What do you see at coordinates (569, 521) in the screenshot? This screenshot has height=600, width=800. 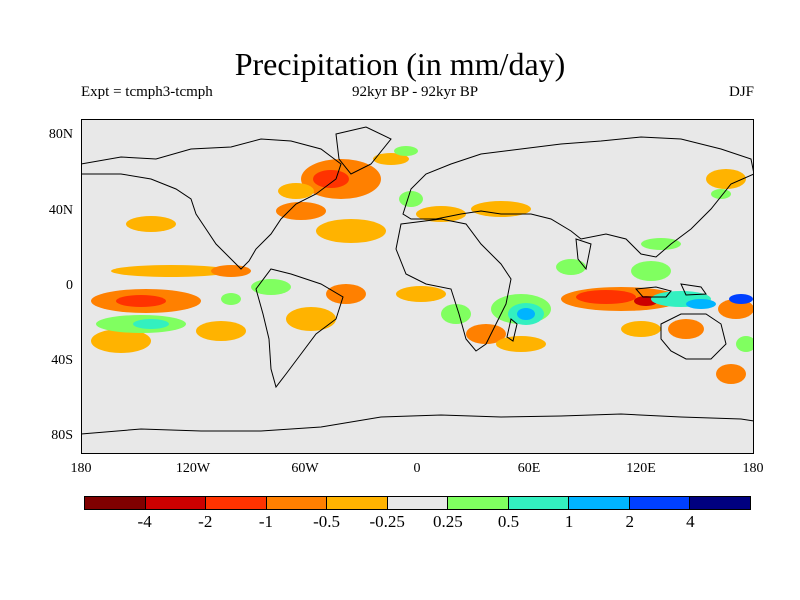 I see `colorbar-label: 1` at bounding box center [569, 521].